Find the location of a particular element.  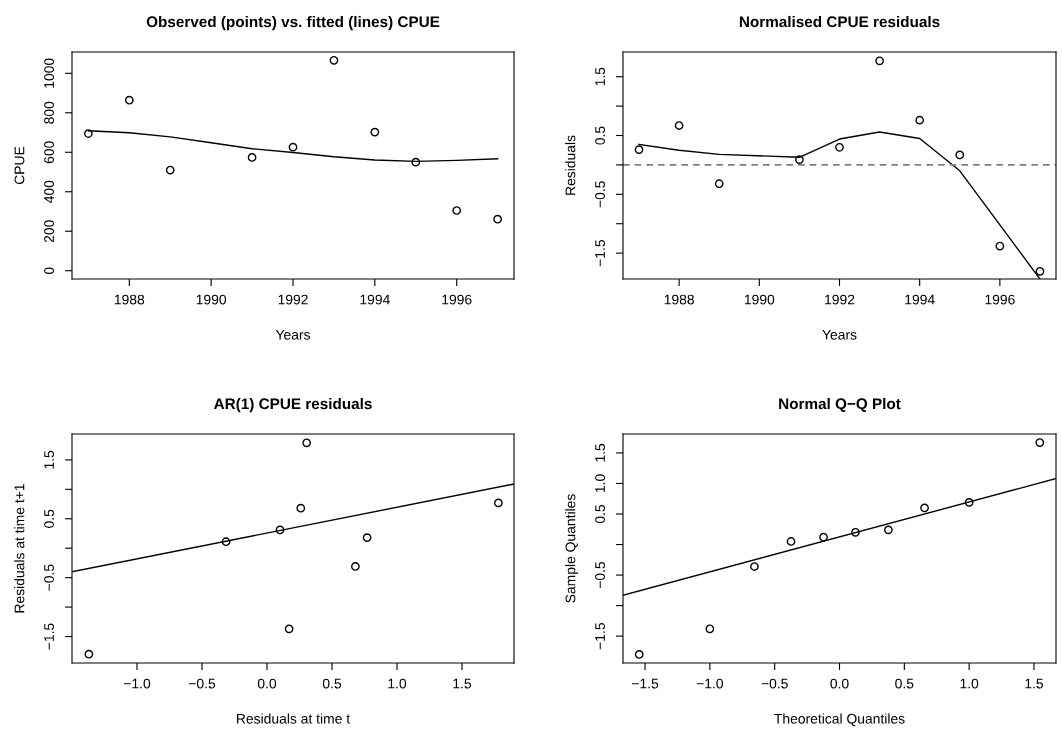

y-tick-label: 200 is located at coordinates (49, 231).